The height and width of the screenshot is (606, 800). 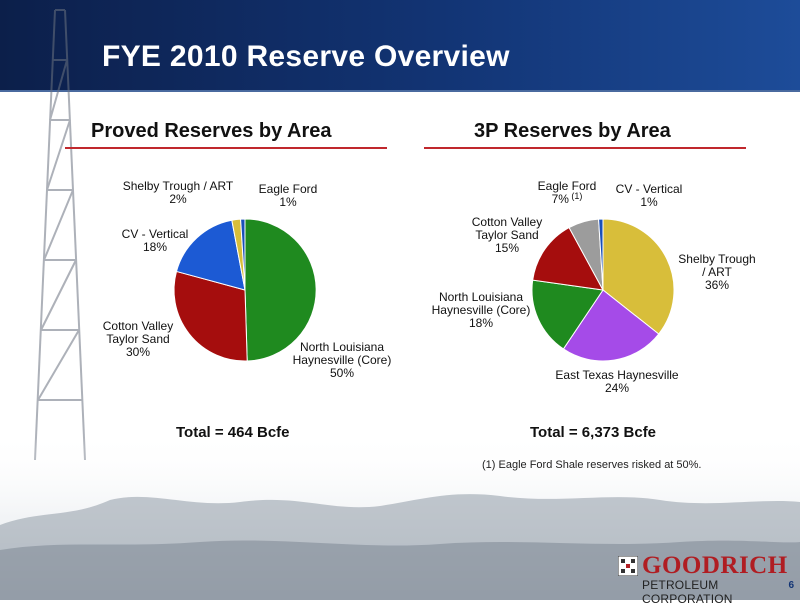 What do you see at coordinates (585, 148) in the screenshot?
I see `title-underline-right` at bounding box center [585, 148].